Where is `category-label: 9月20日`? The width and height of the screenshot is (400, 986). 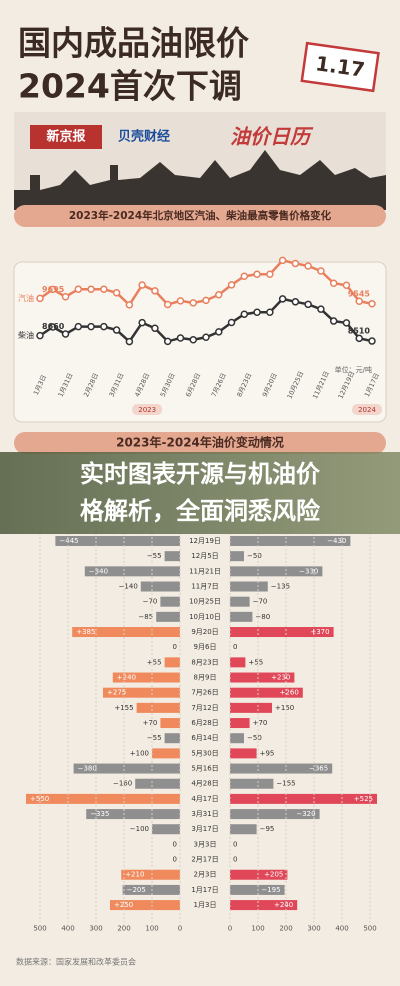
category-label: 9月20日 is located at coordinates (204, 632).